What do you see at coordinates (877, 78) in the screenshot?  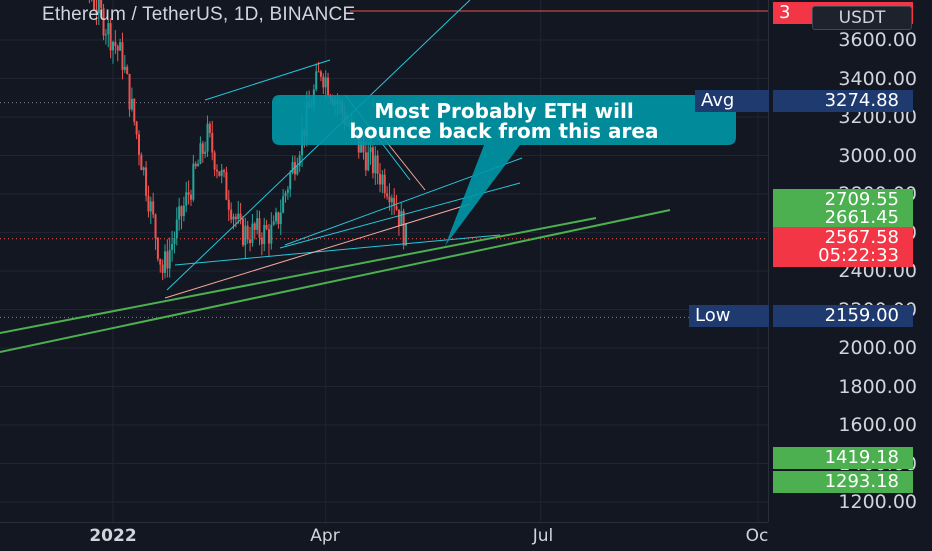 I see `price-tick-1: 3400.00` at bounding box center [877, 78].